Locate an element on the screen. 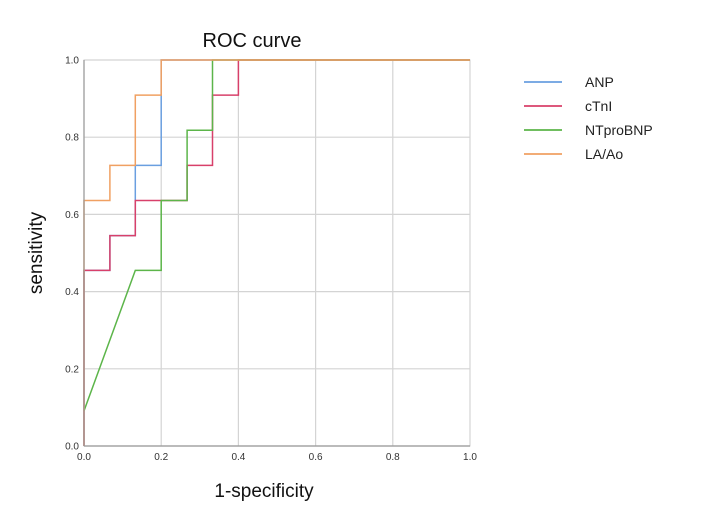 The height and width of the screenshot is (512, 702). legend-label: NTproBNP is located at coordinates (619, 130).